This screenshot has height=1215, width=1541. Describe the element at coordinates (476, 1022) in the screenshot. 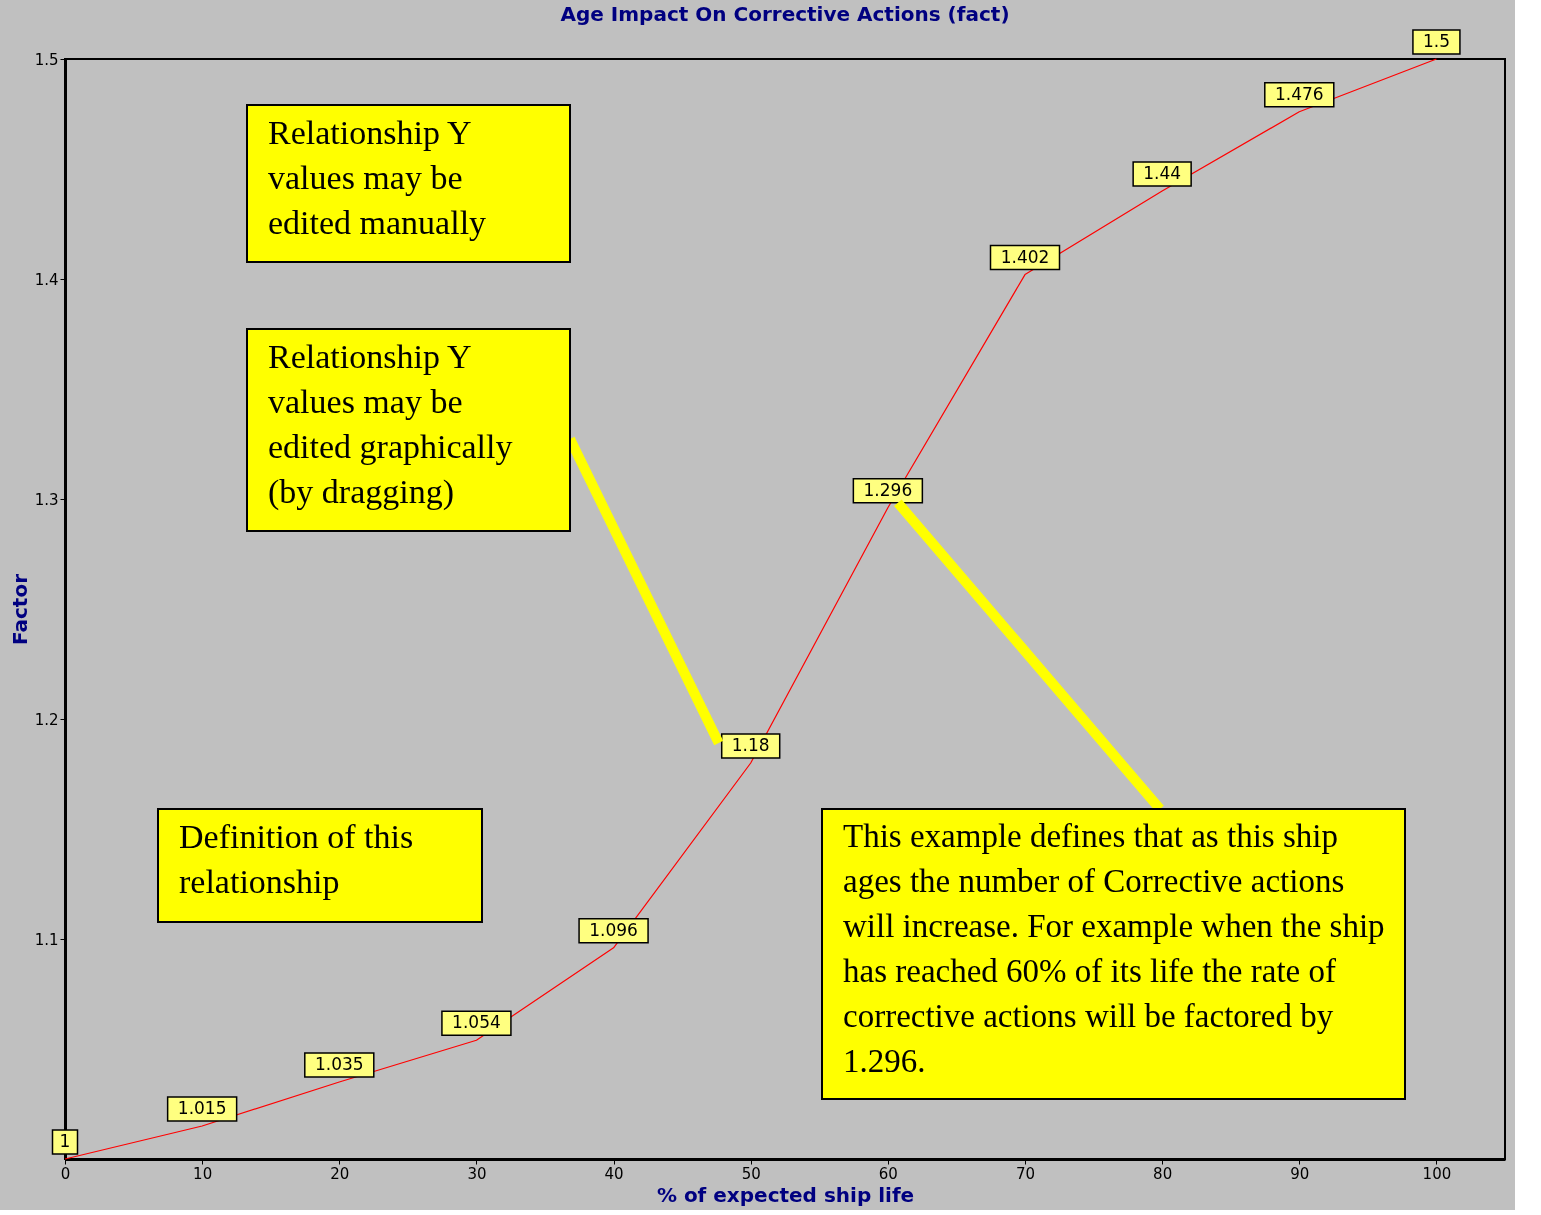

I see `data-label: 1.054` at that location.